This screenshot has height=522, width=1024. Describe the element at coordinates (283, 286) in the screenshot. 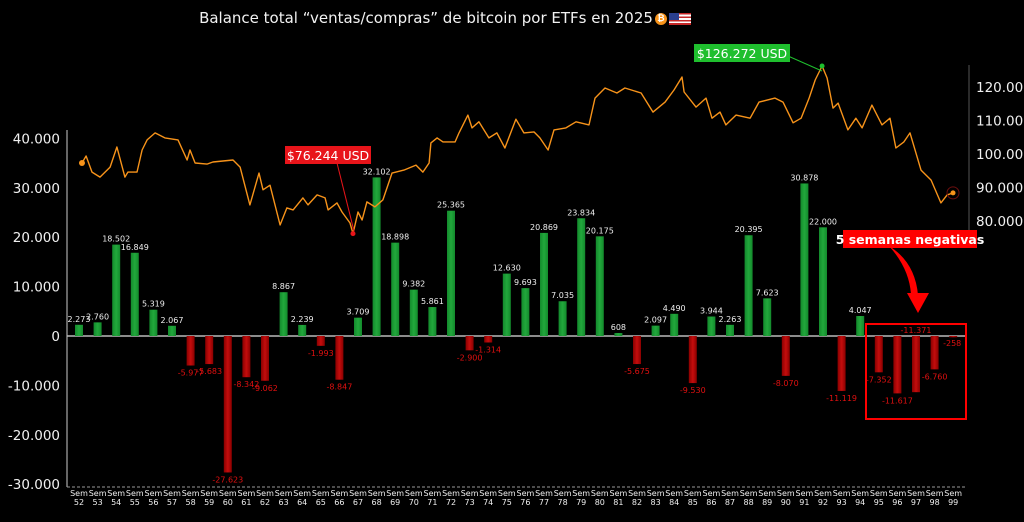

I see `bar-value-label: 8.867` at that location.